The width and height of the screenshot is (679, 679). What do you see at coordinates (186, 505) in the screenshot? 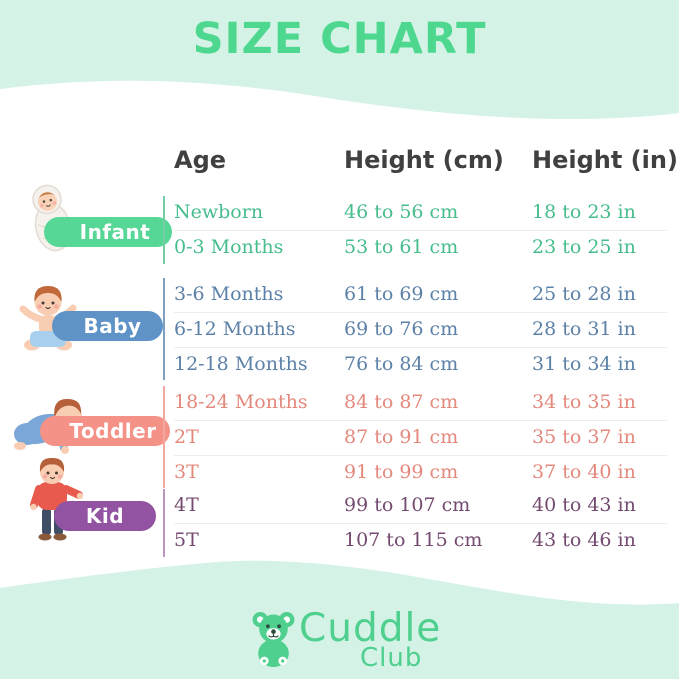
I see `cell-age: 4T` at bounding box center [186, 505].